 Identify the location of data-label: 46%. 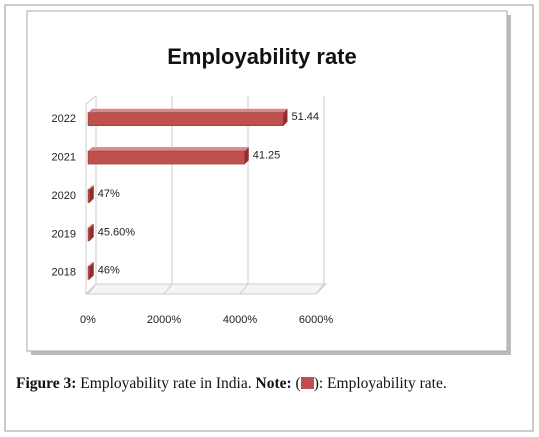
(109, 271).